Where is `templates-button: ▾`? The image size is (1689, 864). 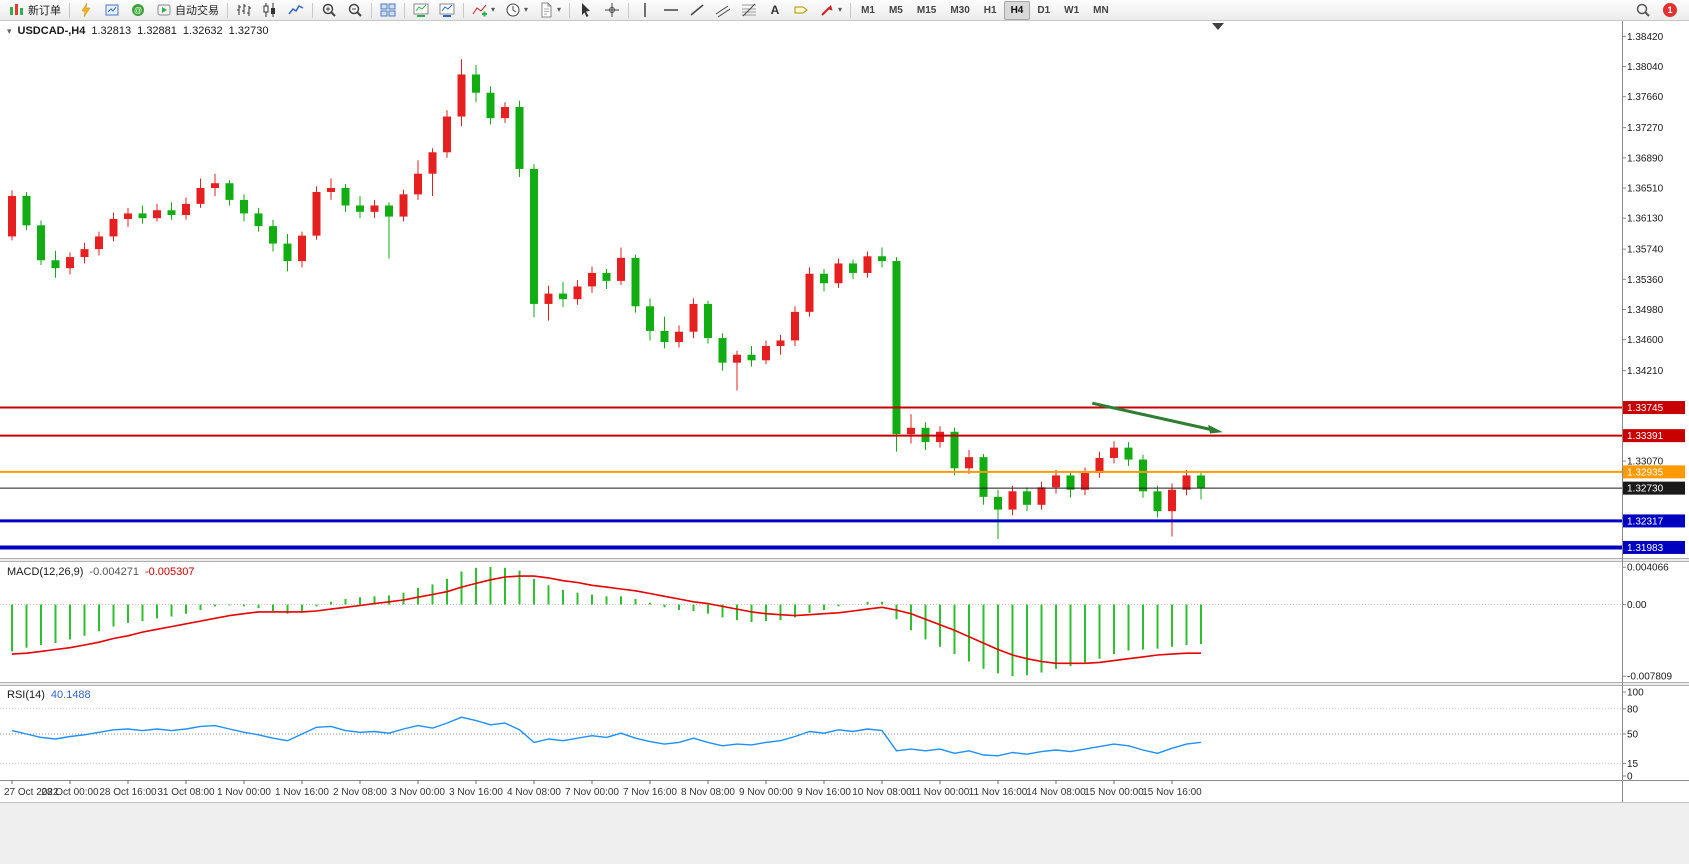 templates-button: ▾ is located at coordinates (549, 10).